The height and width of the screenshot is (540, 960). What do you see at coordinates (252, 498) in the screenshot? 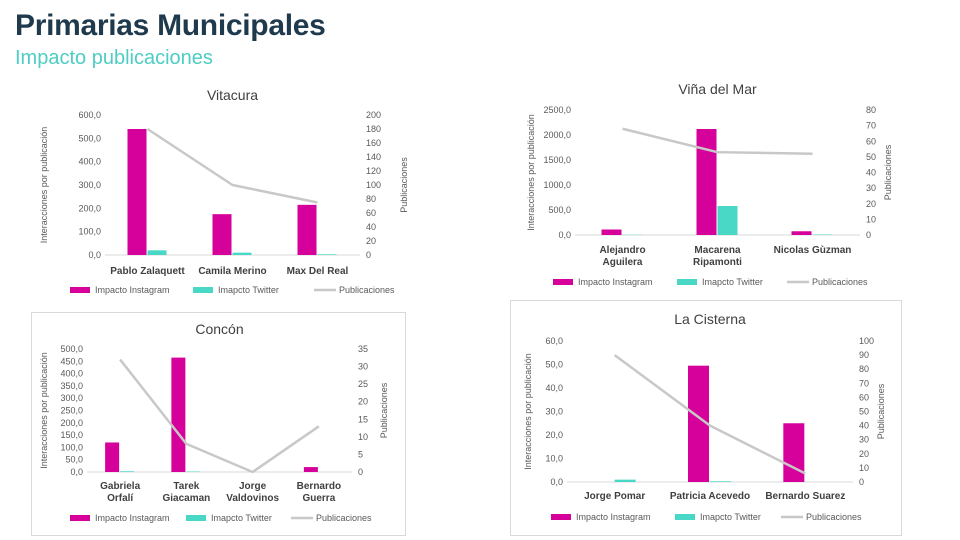
I see `category-label-line: Valdovinos` at bounding box center [252, 498].